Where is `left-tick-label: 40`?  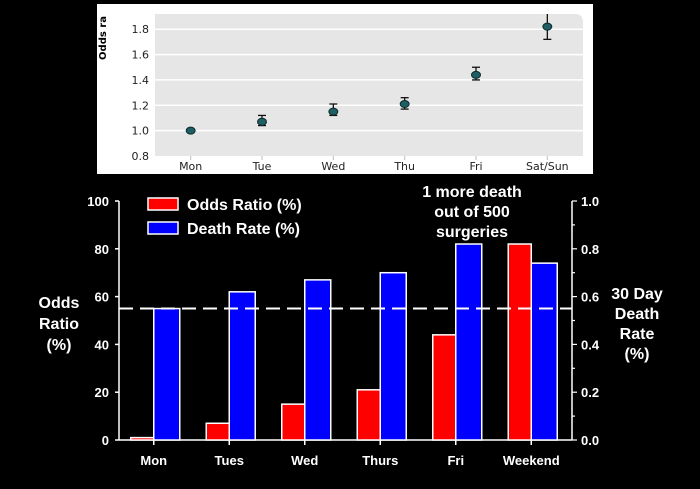
left-tick-label: 40 is located at coordinates (102, 344).